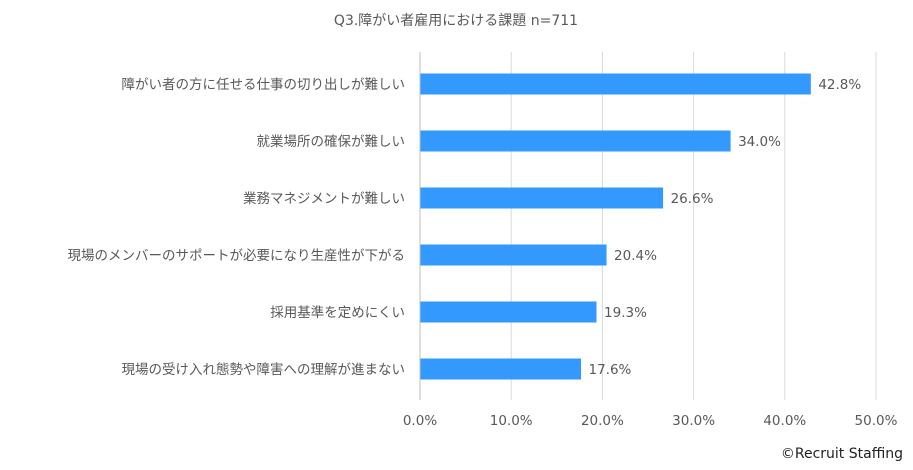 This screenshot has height=470, width=913. What do you see at coordinates (511, 421) in the screenshot?
I see `x-tick-label: 10.0%` at bounding box center [511, 421].